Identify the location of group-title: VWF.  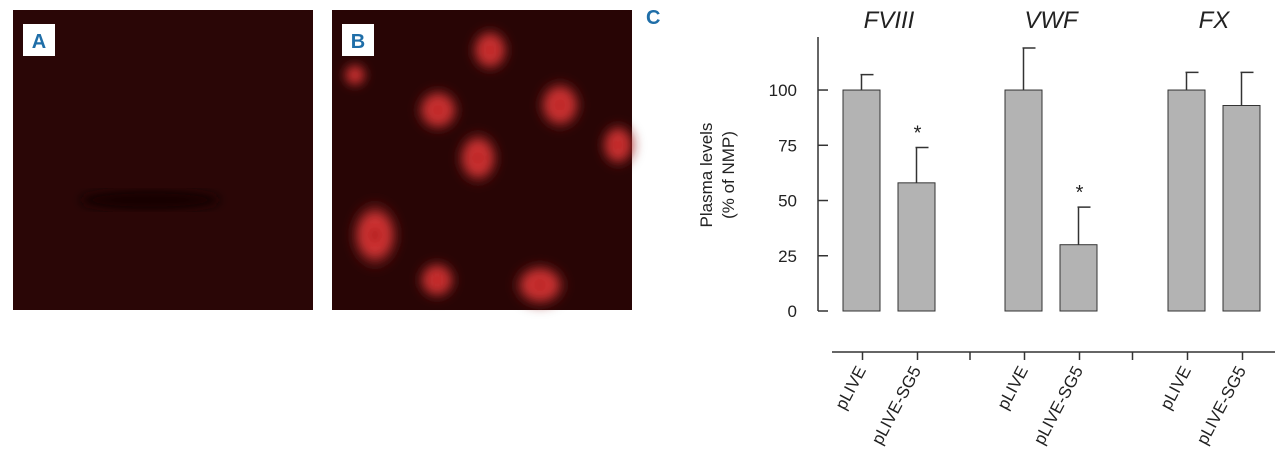
(1051, 20).